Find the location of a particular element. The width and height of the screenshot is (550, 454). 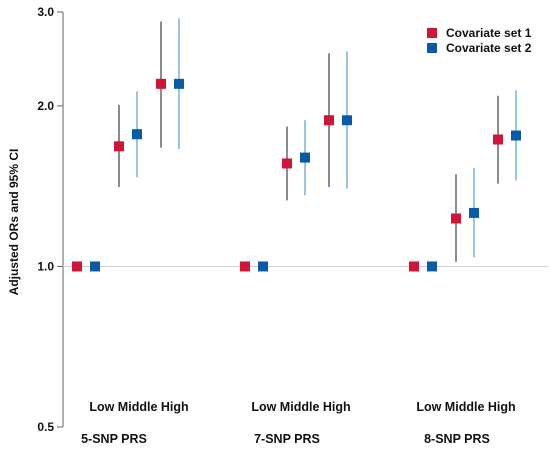

y-tick-label: 2.0 is located at coordinates (45, 106).